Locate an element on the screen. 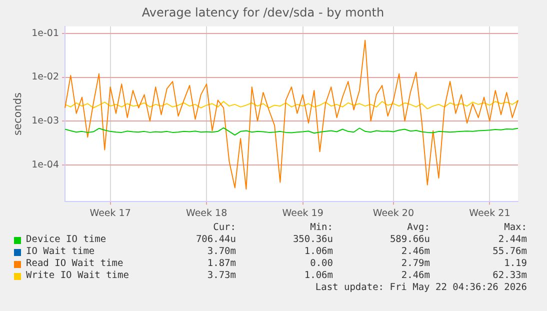  legend-label: Device IO time is located at coordinates (66, 239).